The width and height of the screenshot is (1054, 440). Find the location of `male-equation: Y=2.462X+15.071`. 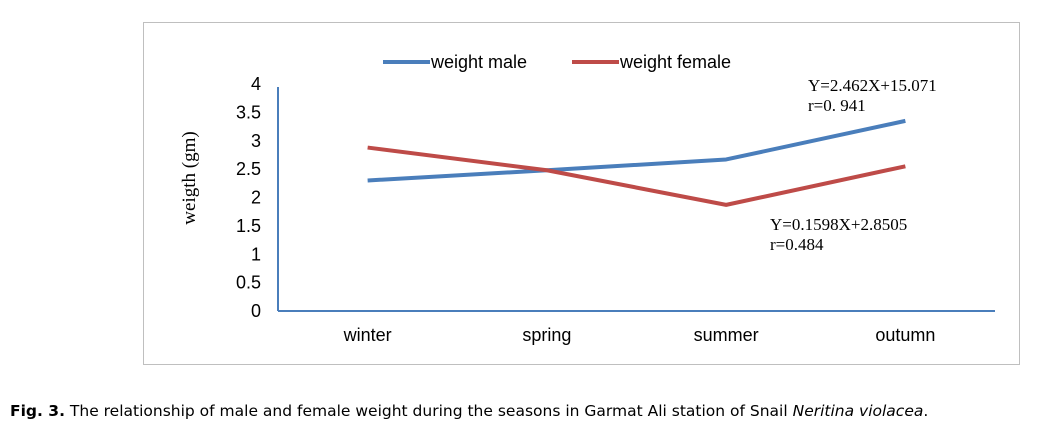

male-equation: Y=2.462X+15.071 is located at coordinates (872, 85).